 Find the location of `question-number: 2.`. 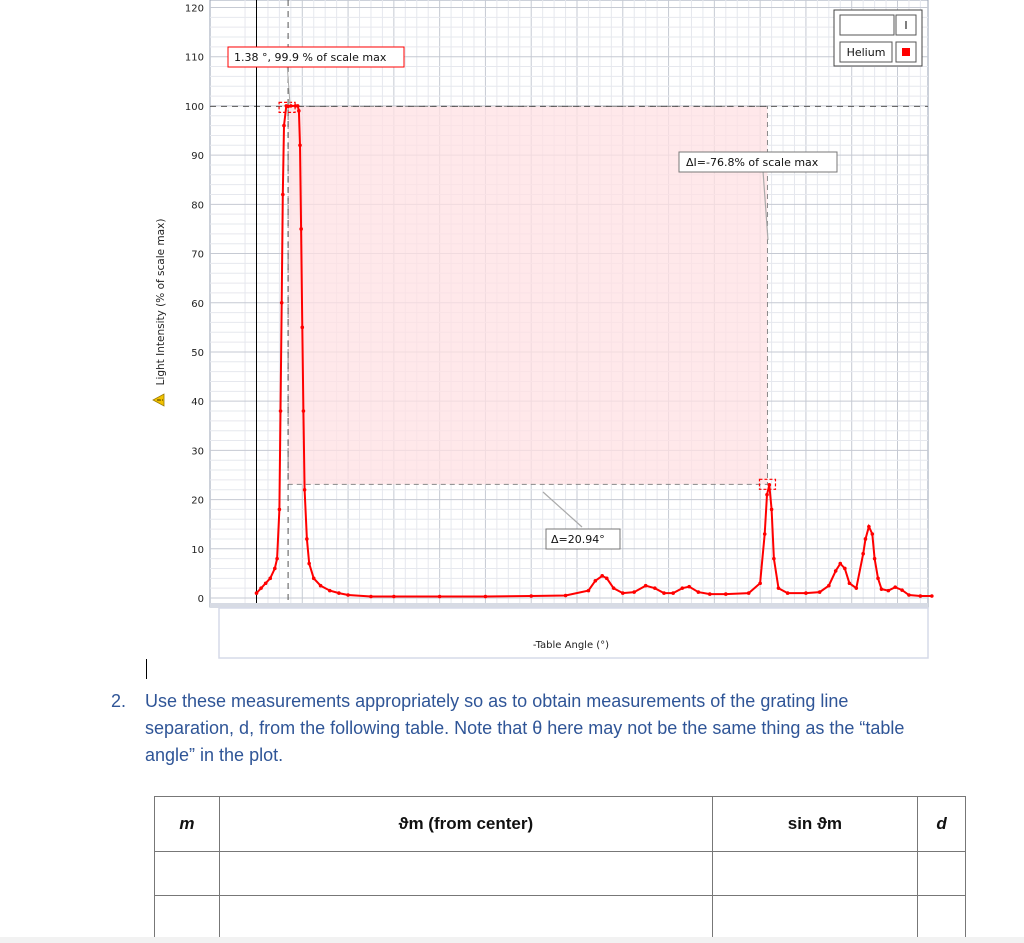

question-number: 2. is located at coordinates (119, 701).